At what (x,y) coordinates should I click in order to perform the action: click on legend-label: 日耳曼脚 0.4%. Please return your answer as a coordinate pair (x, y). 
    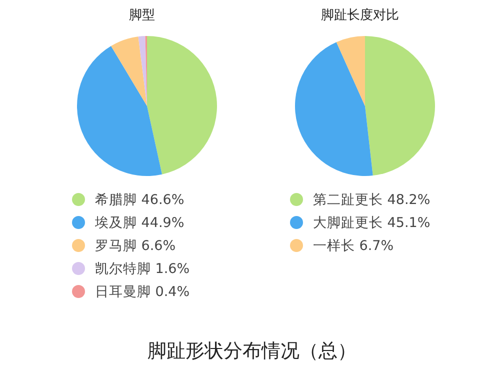
    Looking at the image, I should click on (142, 291).